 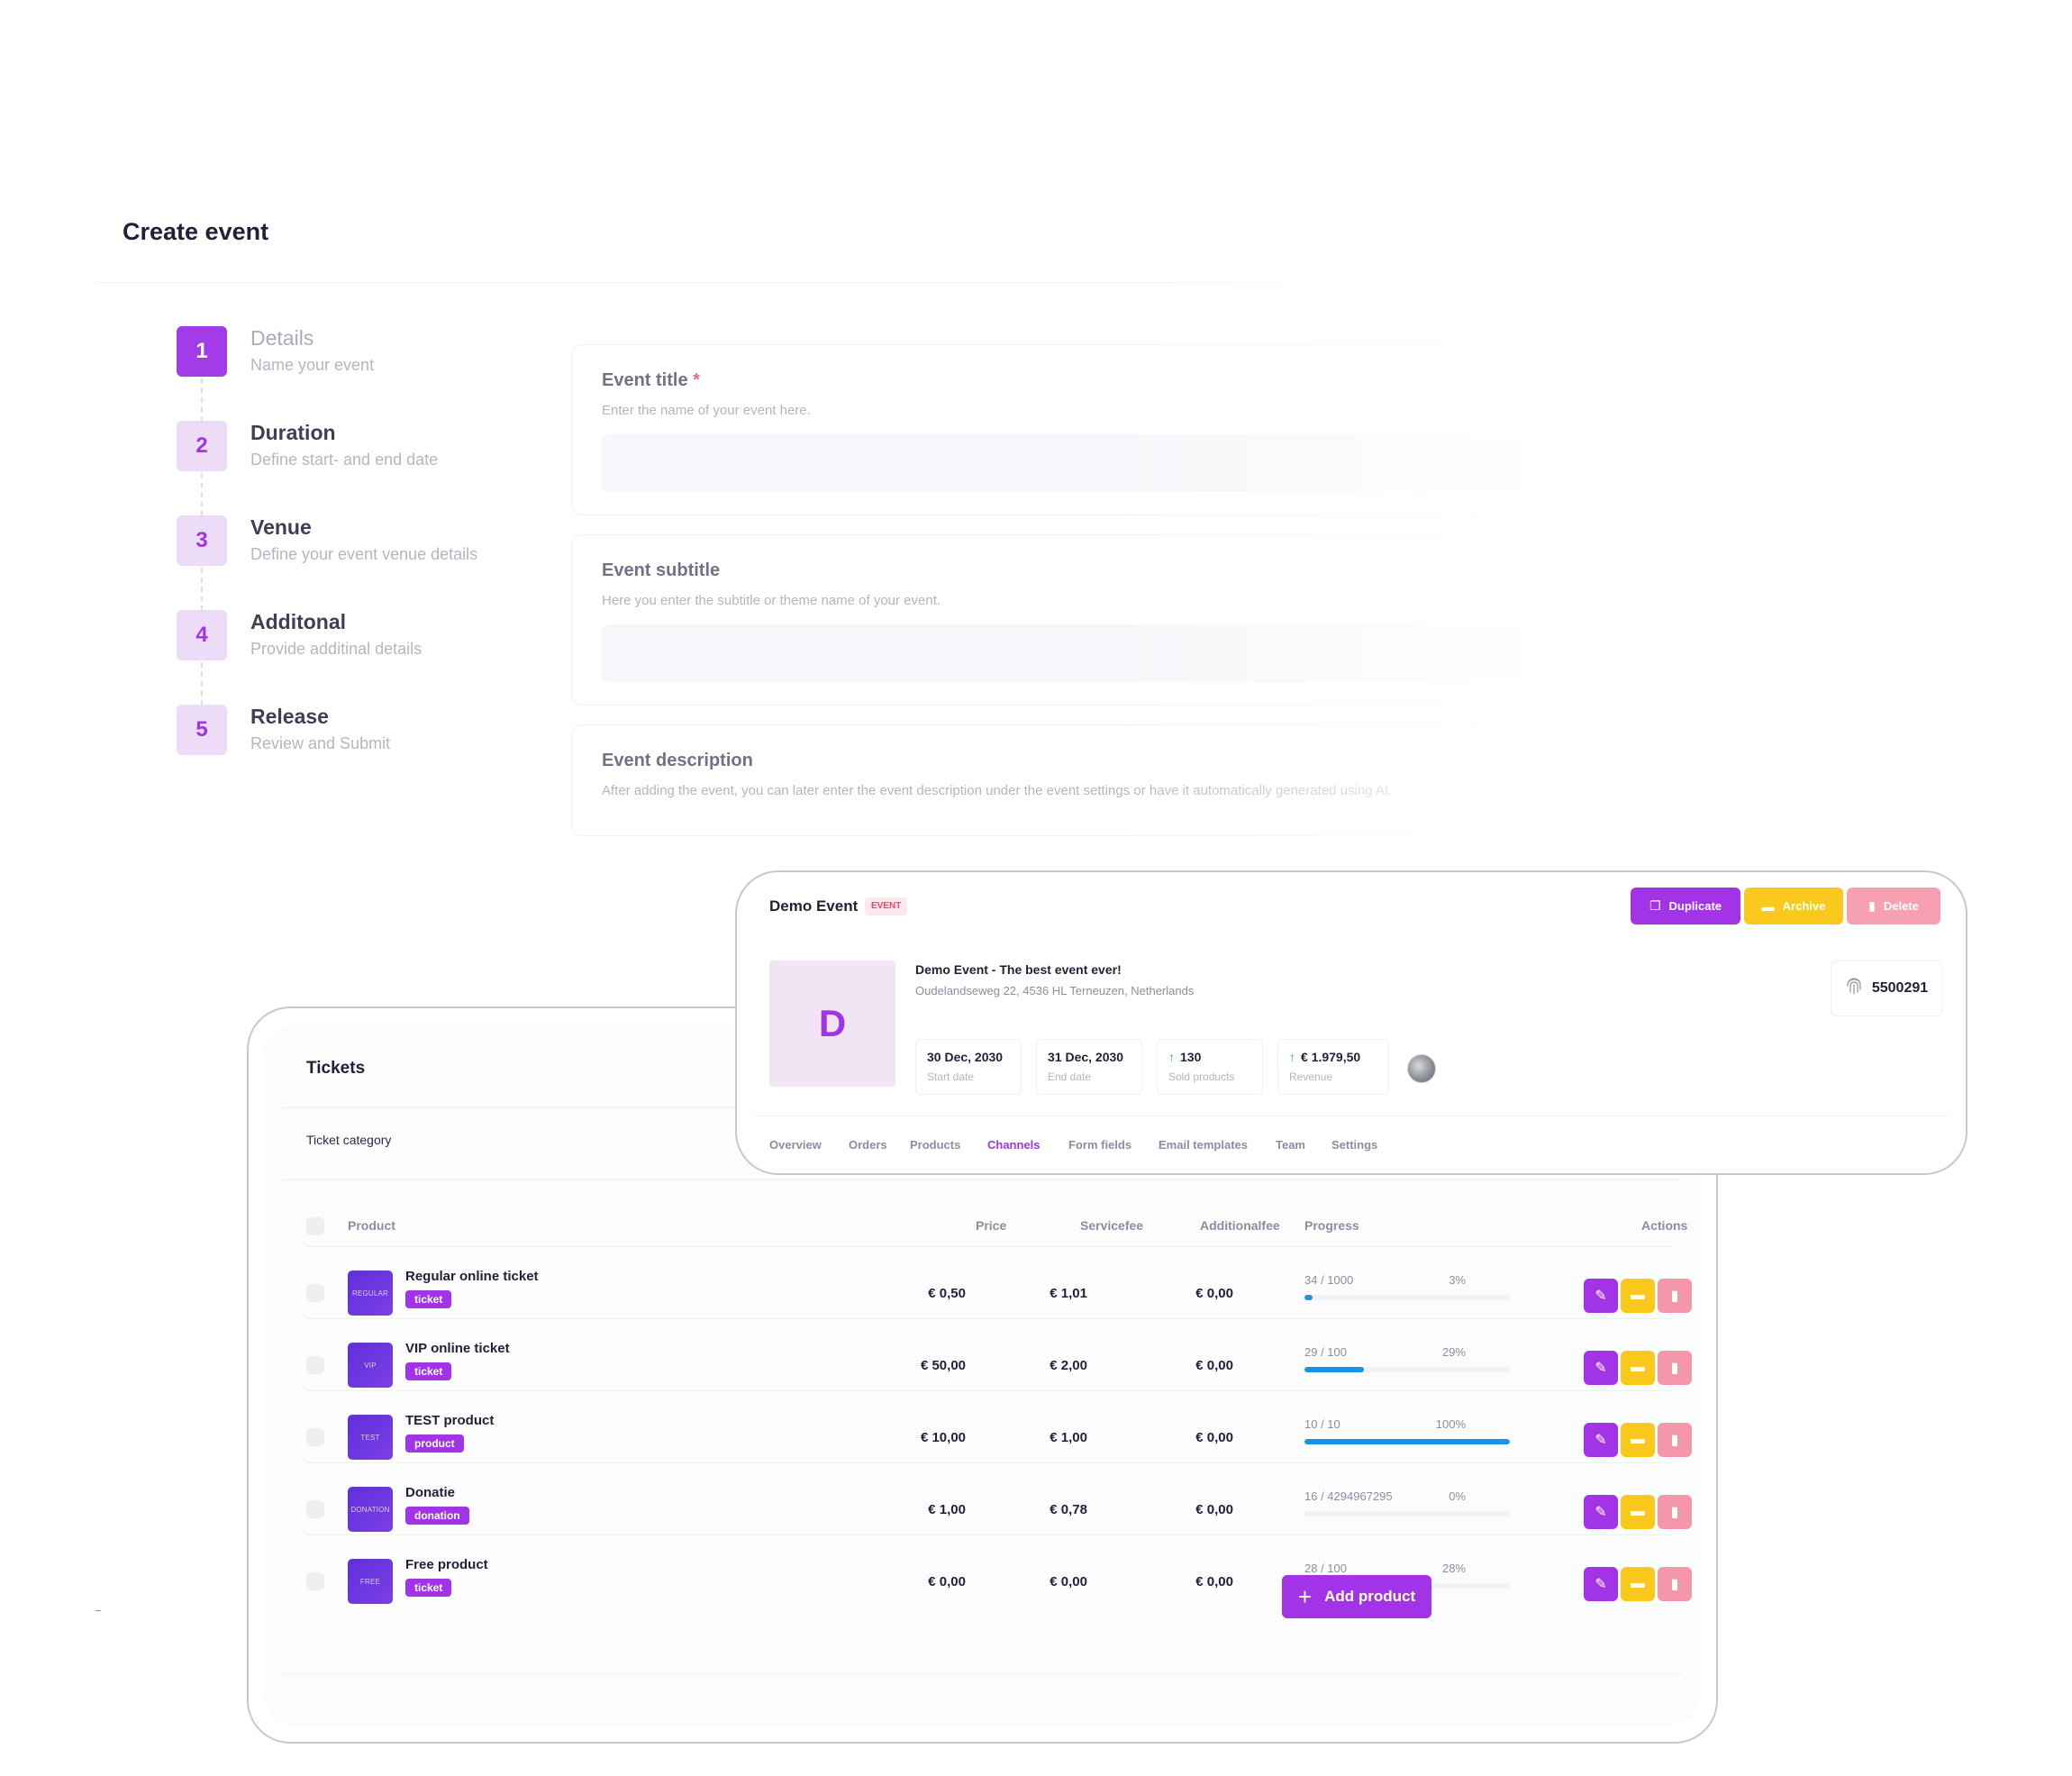 What do you see at coordinates (202, 684) in the screenshot?
I see `stepper-connector` at bounding box center [202, 684].